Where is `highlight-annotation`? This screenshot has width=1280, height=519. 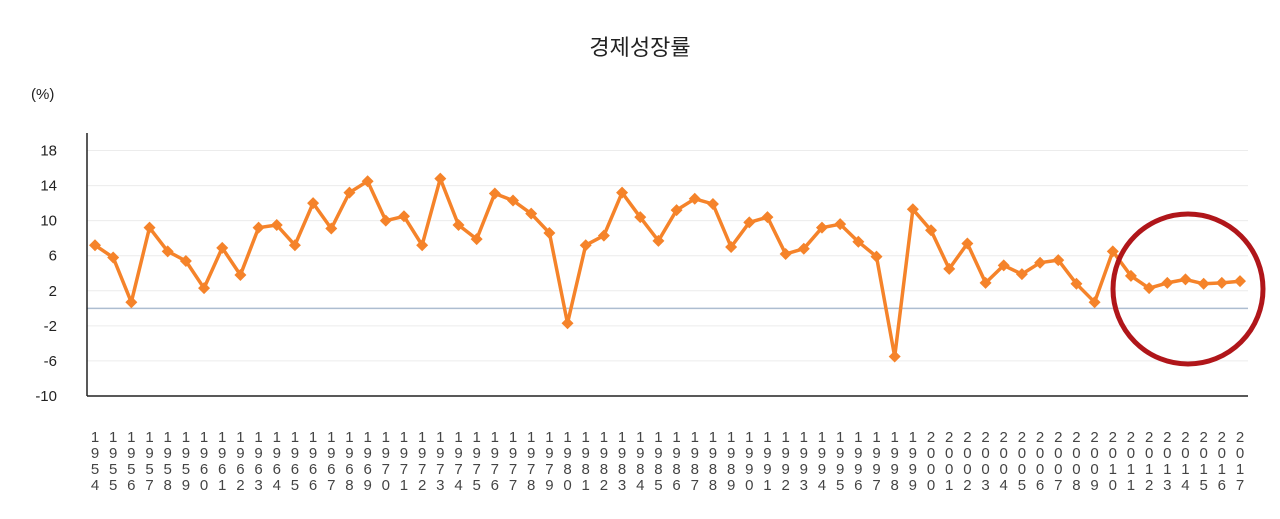
highlight-annotation is located at coordinates (1188, 289).